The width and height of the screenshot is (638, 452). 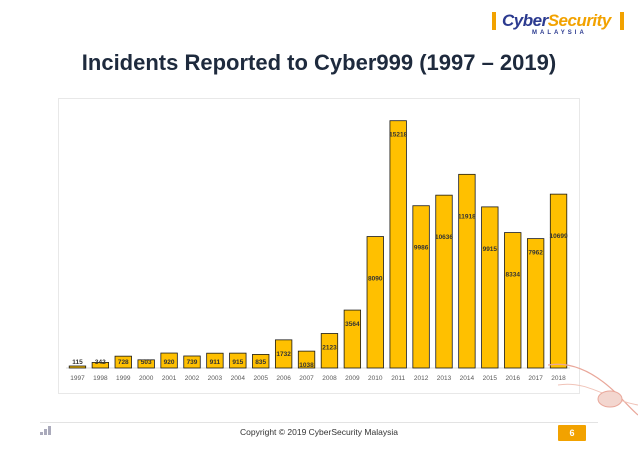 What do you see at coordinates (512, 275) in the screenshot?
I see `data-label-2016: 8334` at bounding box center [512, 275].